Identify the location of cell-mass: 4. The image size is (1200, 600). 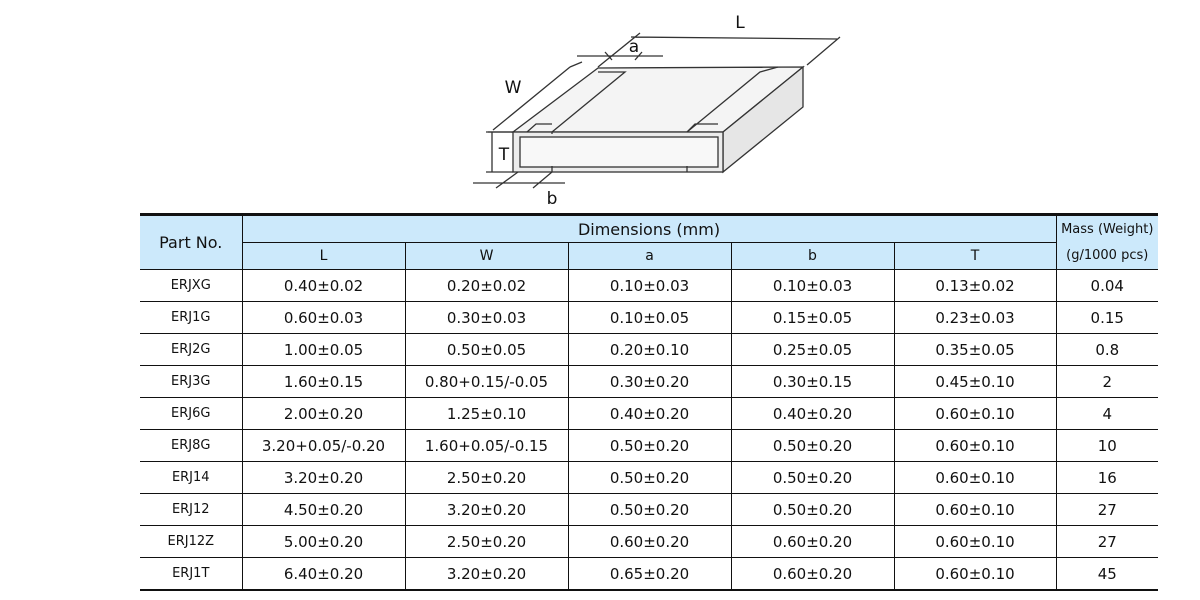
(1107, 413).